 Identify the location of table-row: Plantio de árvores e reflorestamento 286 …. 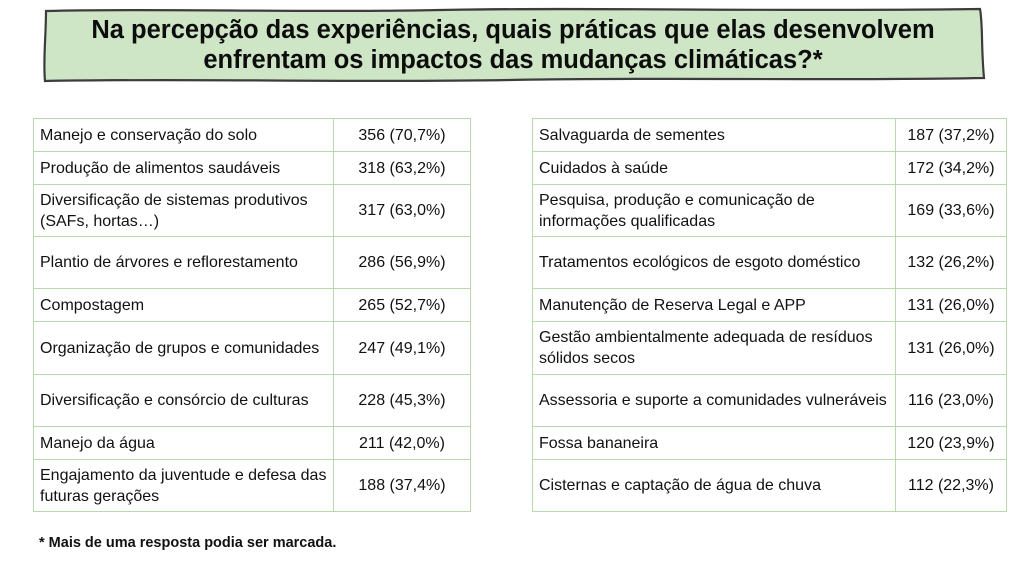
(252, 262).